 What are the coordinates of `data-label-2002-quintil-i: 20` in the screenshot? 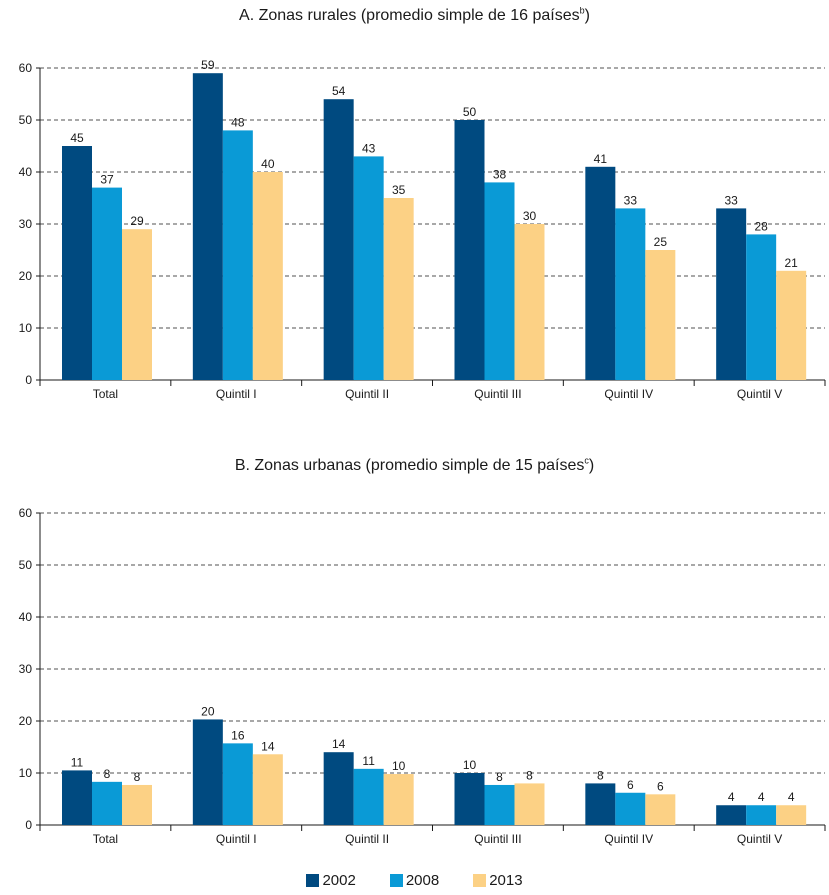 It's located at (208, 711).